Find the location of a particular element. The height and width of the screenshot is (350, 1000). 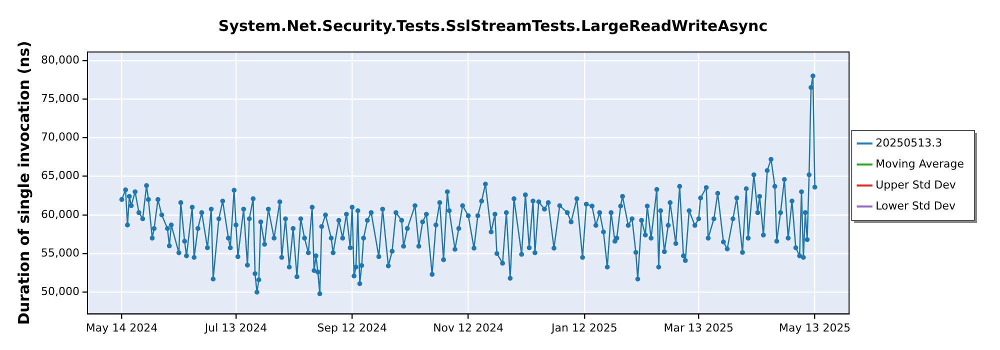

x-tick-label: Sep 12 2024 is located at coordinates (352, 327).